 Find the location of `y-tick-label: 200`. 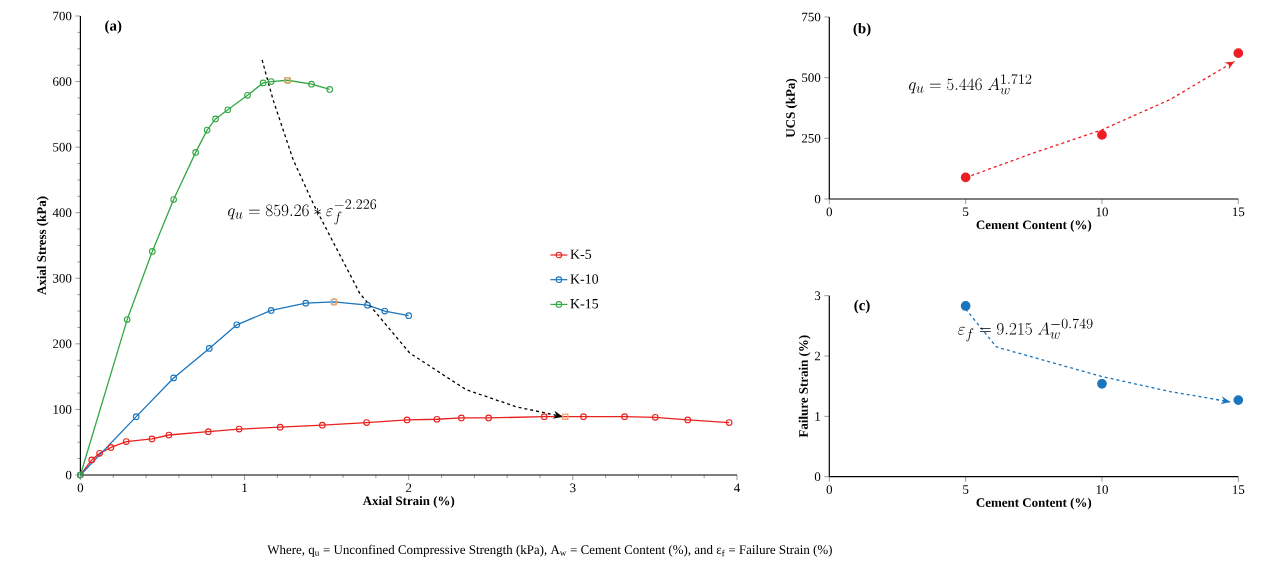

y-tick-label: 200 is located at coordinates (62, 344).